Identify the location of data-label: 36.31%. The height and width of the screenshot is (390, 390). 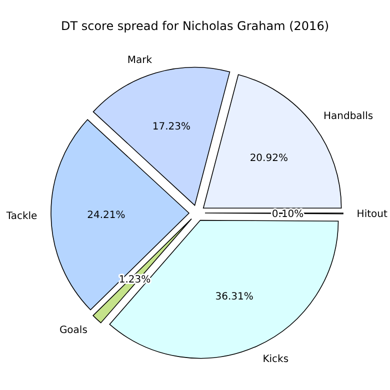
(234, 296).